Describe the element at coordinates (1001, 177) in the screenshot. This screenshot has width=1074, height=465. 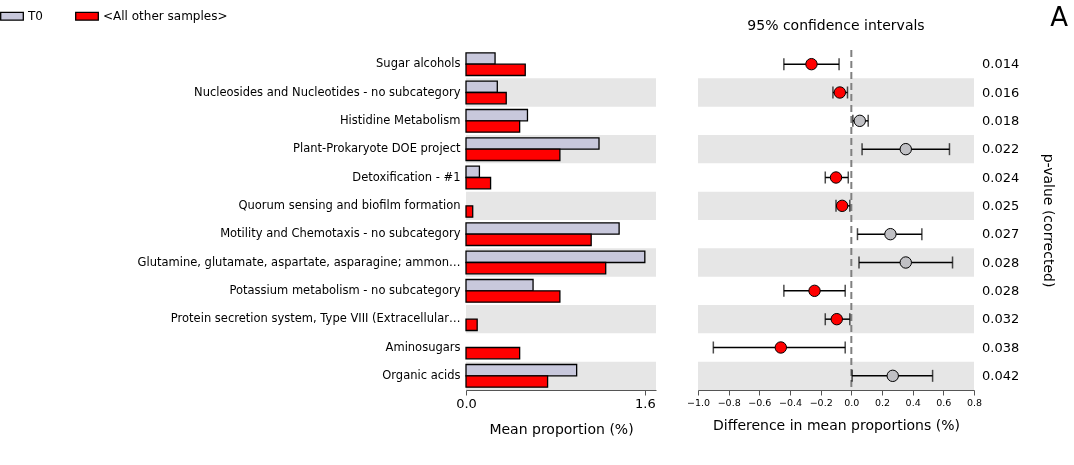
I see `text: 0.024` at that location.